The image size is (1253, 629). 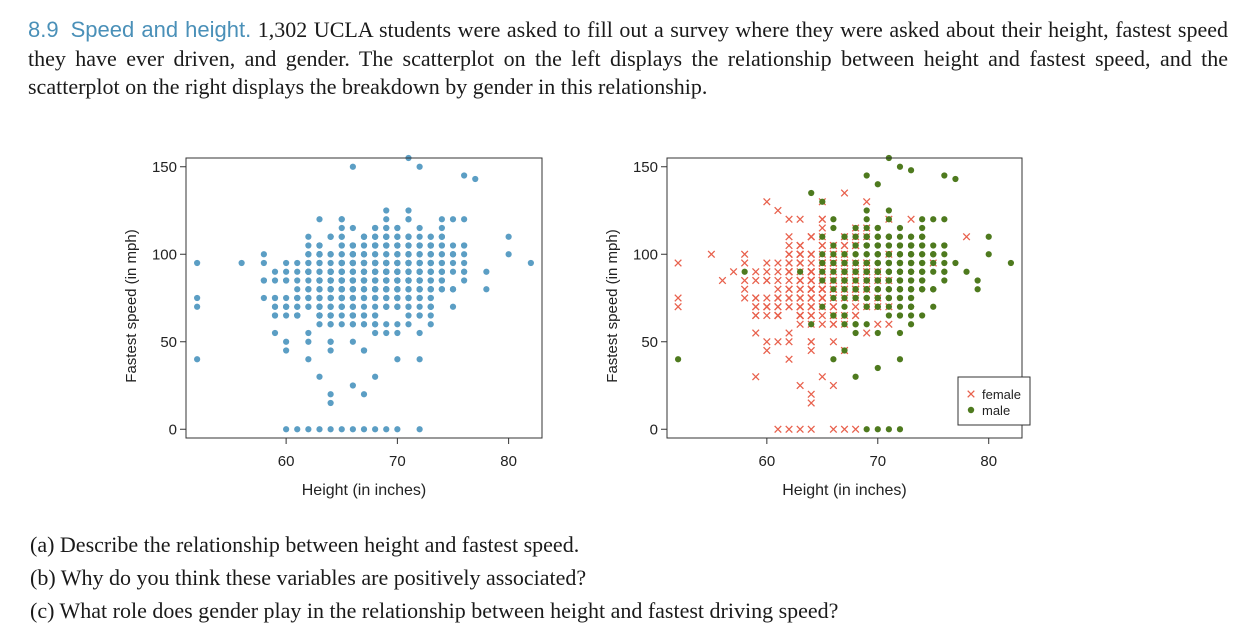 What do you see at coordinates (161, 29) in the screenshot?
I see `problem-title: Speed and height.` at bounding box center [161, 29].